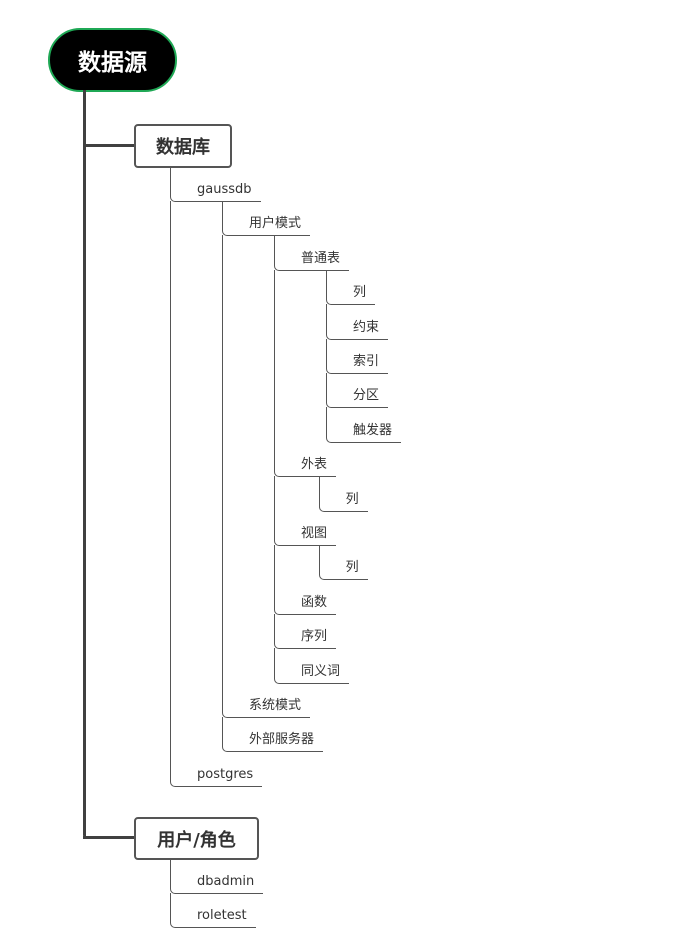  I want to click on branch-line-database, so click(109, 145).